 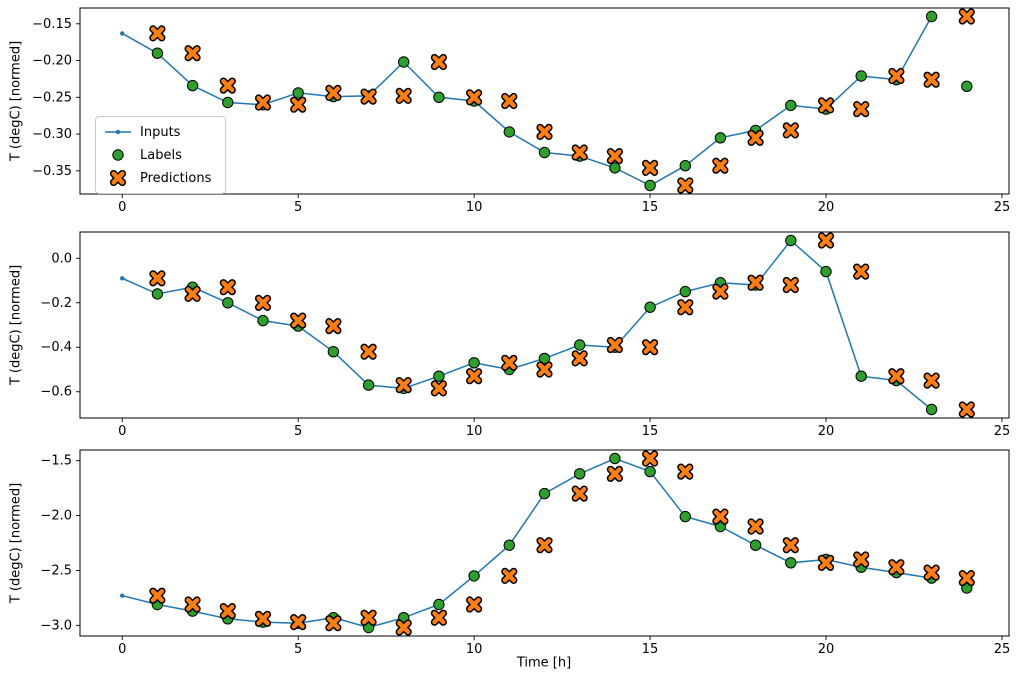 I want to click on y-tick-label: −2.5, so click(x=56, y=570).